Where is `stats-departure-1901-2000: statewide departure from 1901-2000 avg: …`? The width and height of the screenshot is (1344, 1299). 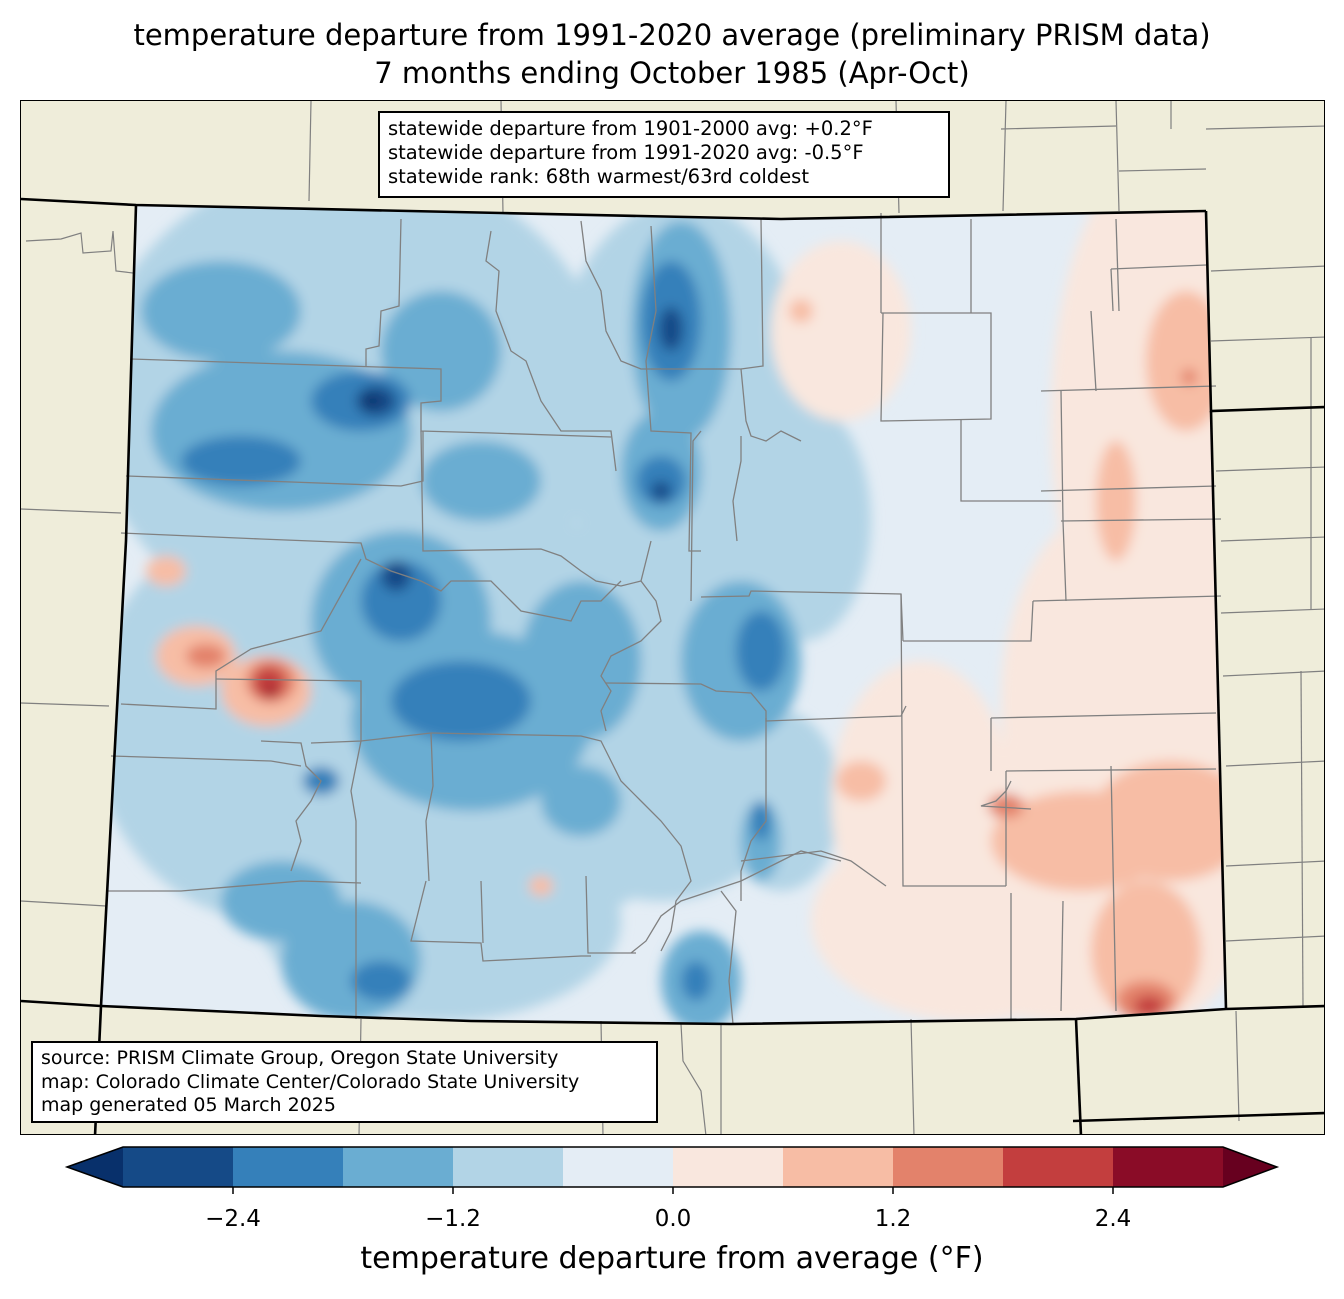 stats-departure-1901-2000: statewide departure from 1901-2000 avg: … is located at coordinates (630, 128).